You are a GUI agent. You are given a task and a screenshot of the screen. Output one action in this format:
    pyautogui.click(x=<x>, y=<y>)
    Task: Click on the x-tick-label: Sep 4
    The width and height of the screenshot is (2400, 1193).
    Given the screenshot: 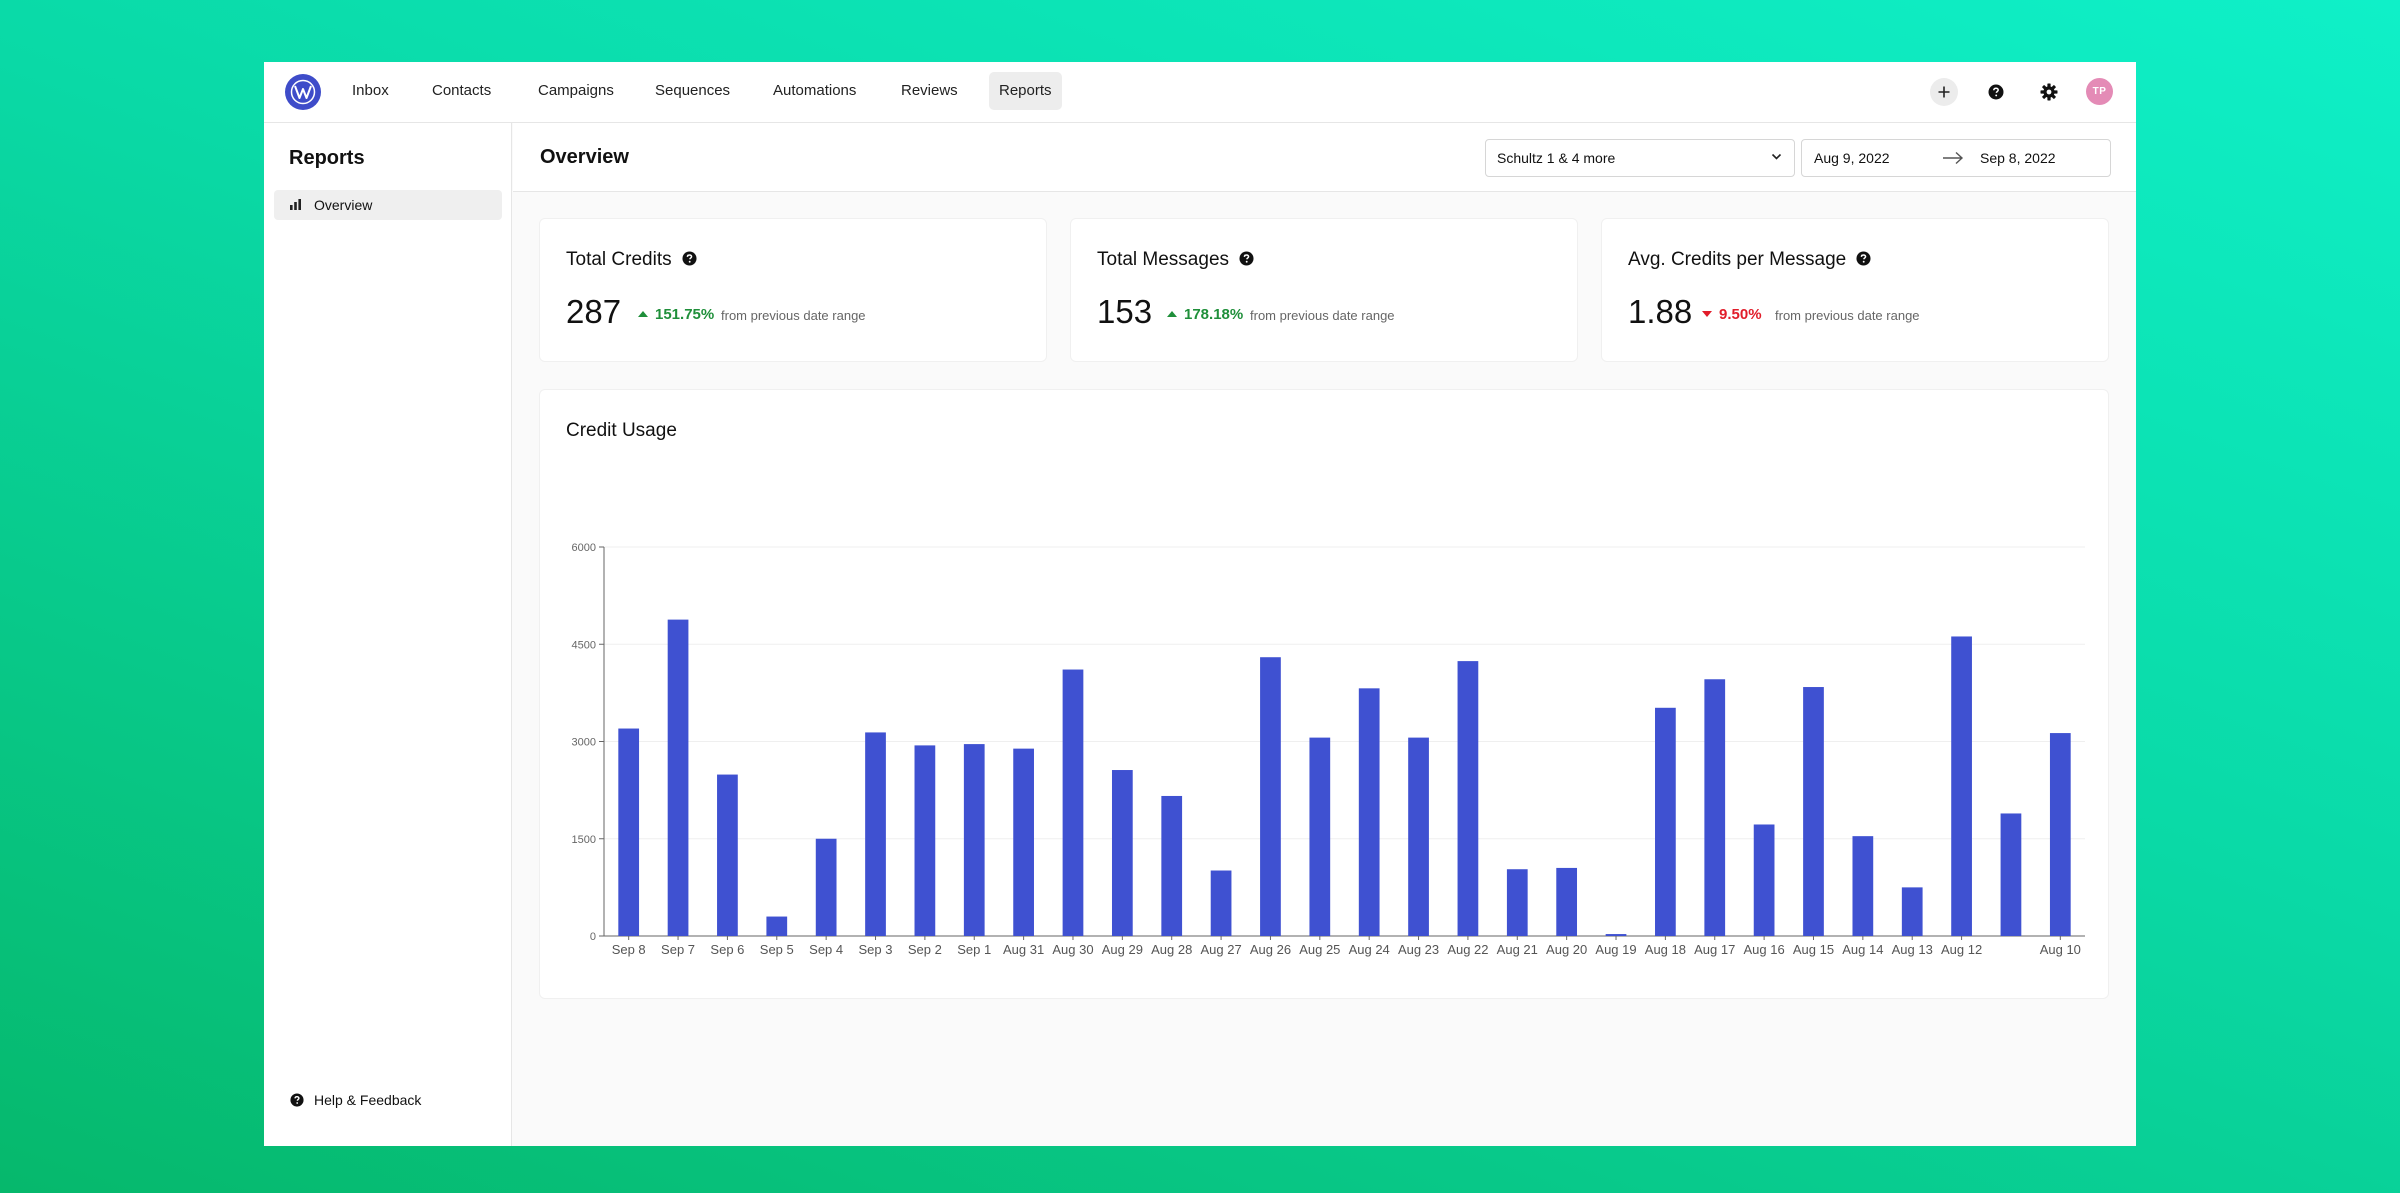 What is the action you would take?
    pyautogui.click(x=826, y=949)
    